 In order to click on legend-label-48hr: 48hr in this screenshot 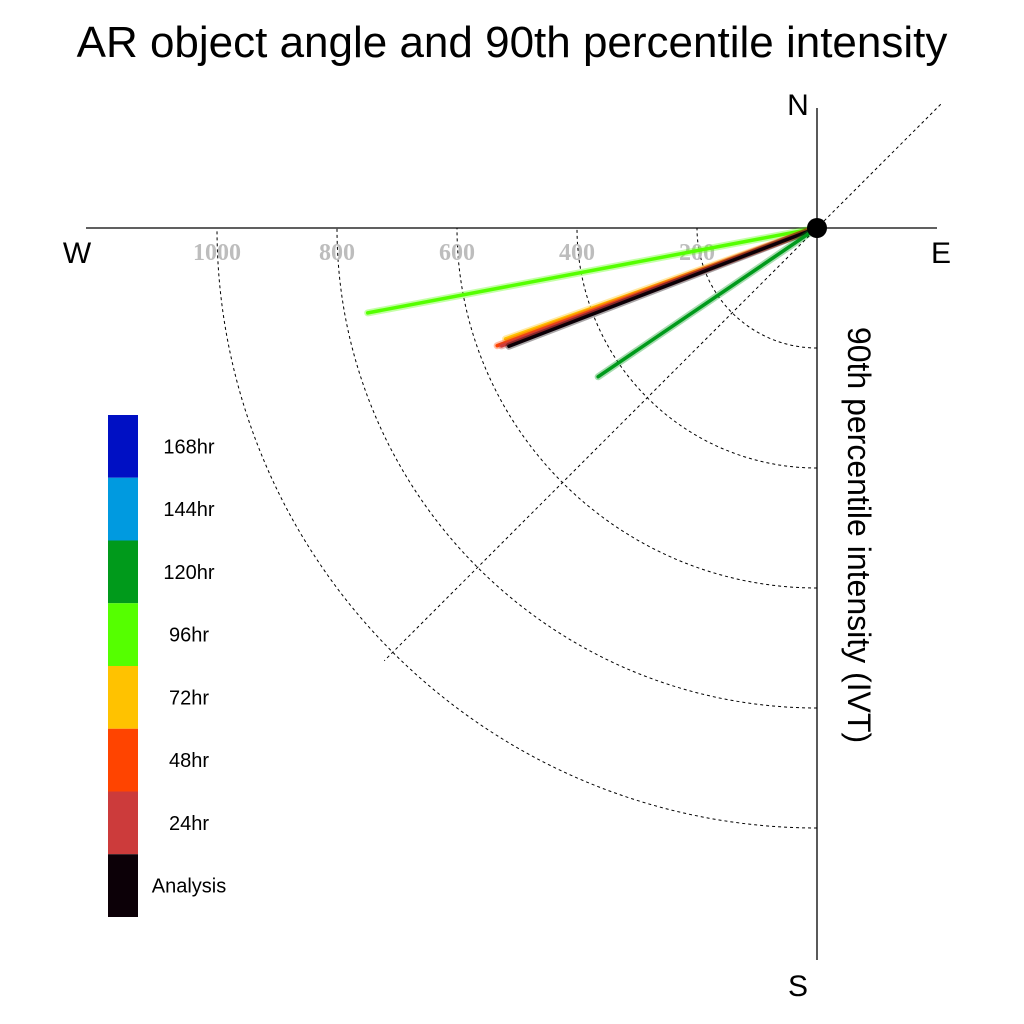, I will do `click(189, 761)`.